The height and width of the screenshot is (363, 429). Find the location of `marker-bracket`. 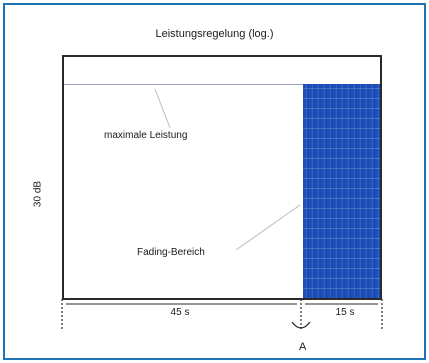

marker-bracket is located at coordinates (301, 325).